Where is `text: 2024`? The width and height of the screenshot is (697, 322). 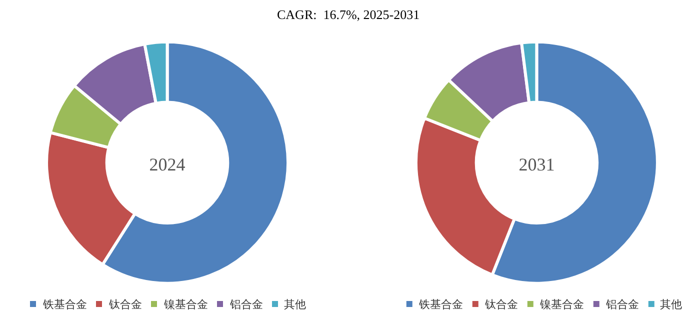
text: 2024 is located at coordinates (167, 164).